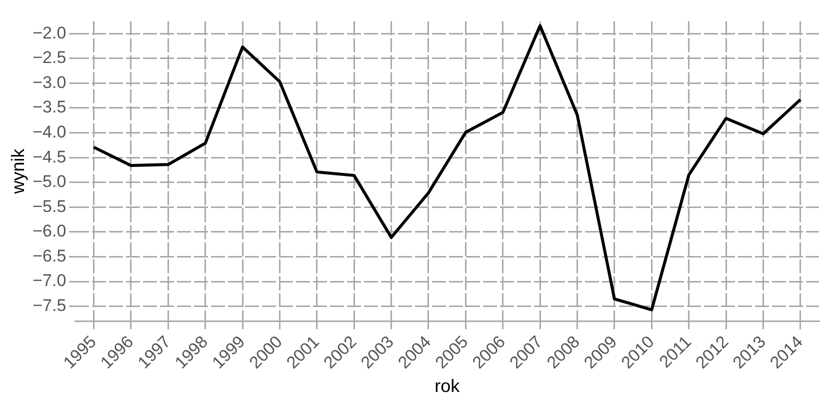 The width and height of the screenshot is (831, 406). Describe the element at coordinates (49, 132) in the screenshot. I see `y-tick-label: −4.0` at that location.